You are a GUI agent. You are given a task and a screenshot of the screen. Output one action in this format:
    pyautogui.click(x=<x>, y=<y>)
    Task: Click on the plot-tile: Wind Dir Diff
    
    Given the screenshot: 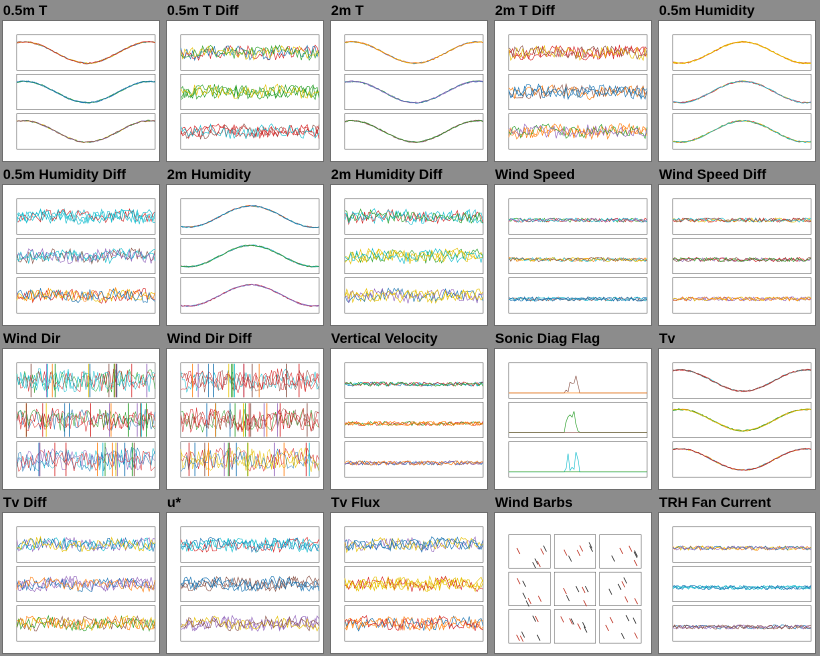 What is the action you would take?
    pyautogui.click(x=246, y=410)
    